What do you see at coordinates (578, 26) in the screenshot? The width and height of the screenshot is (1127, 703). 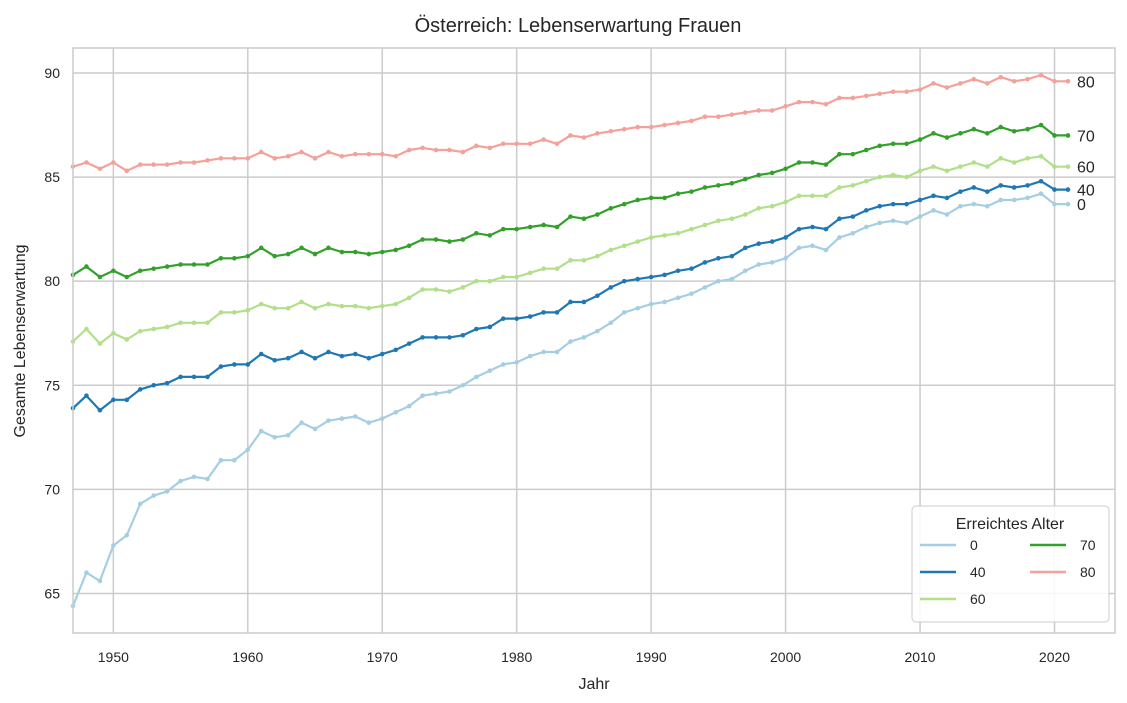 I see `chart-title: Österreich: Lebenserwartung Frauen` at bounding box center [578, 26].